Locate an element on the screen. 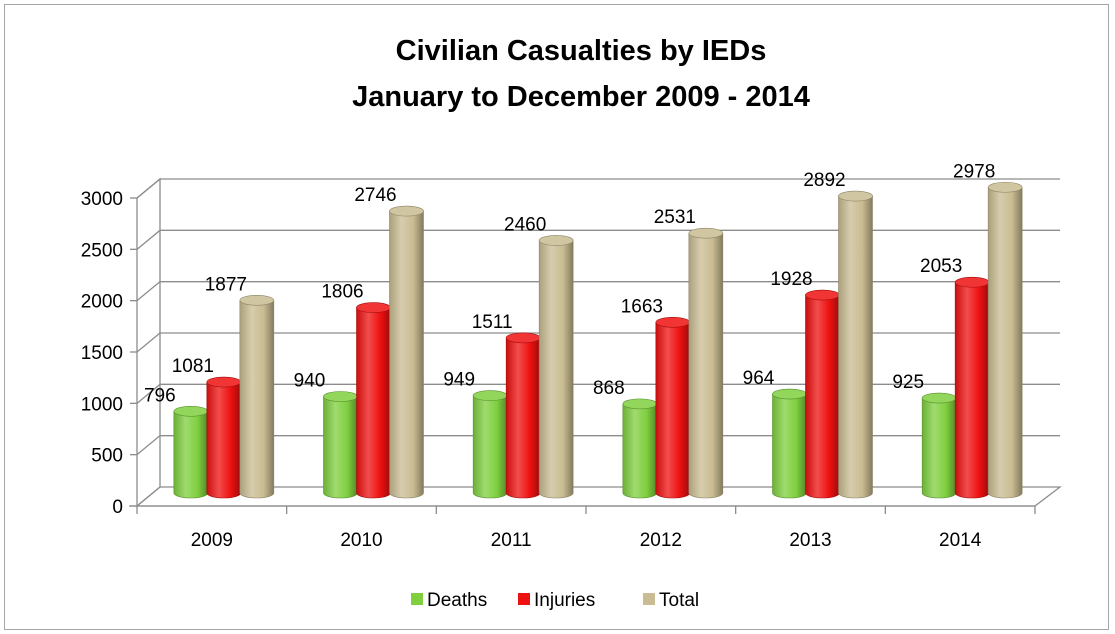 The image size is (1115, 634). bar-deaths-2012 is located at coordinates (640, 448).